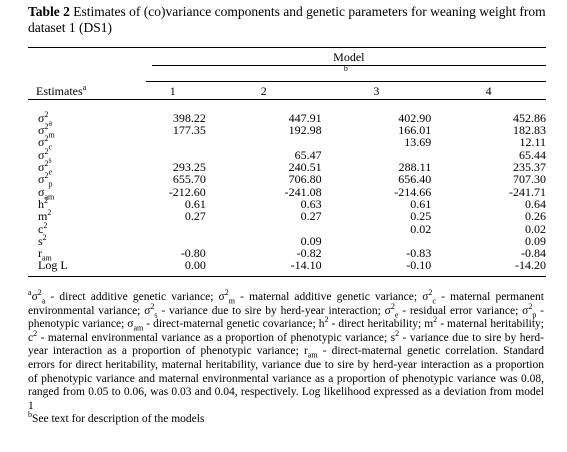 Image resolution: width=567 pixels, height=452 pixels. Describe the element at coordinates (227, 297) in the screenshot. I see `symbol: σ2m` at that location.